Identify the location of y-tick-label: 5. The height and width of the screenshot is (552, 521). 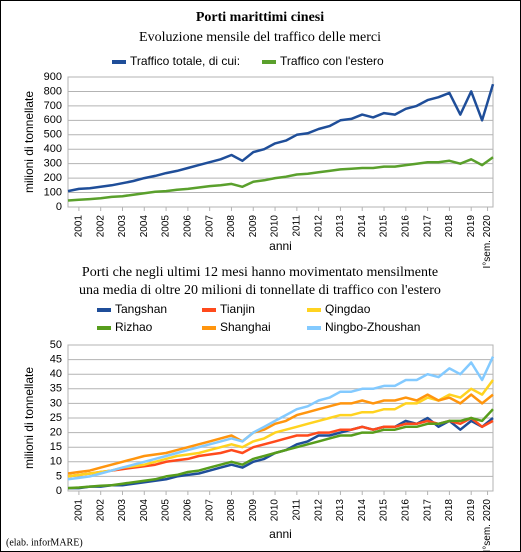
(59, 476).